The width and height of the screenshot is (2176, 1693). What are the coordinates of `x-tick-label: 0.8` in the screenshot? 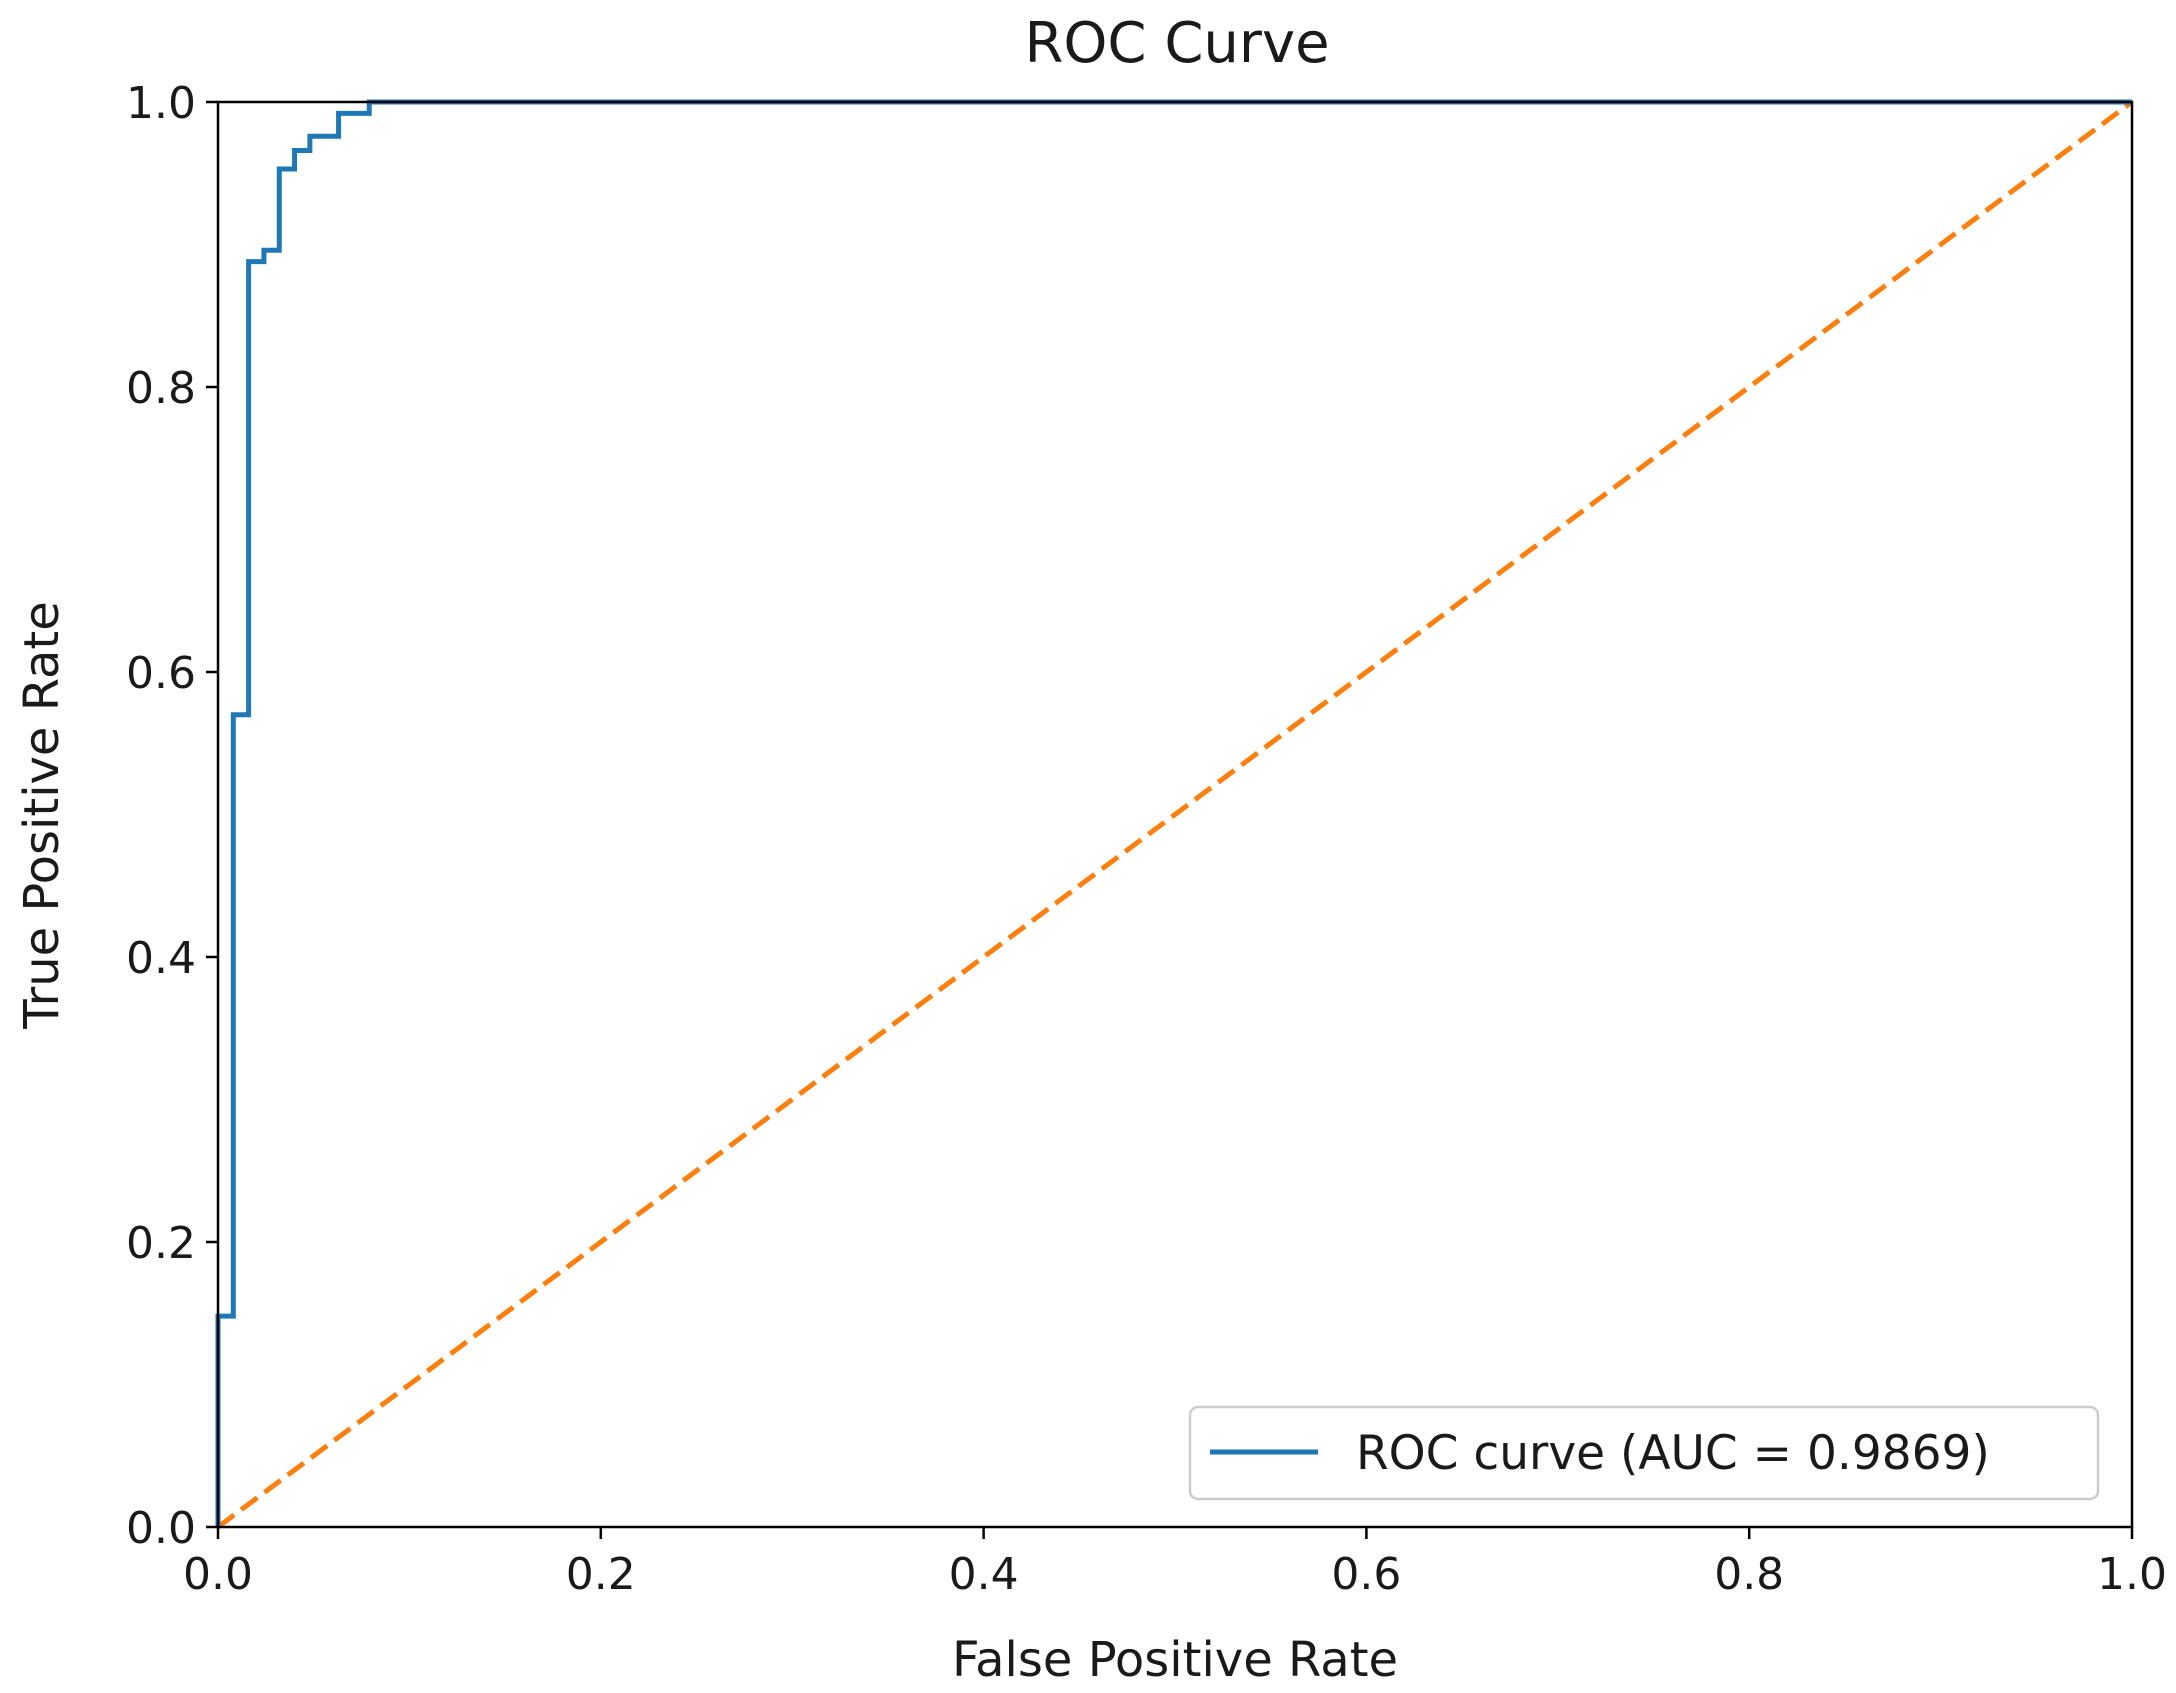 It's located at (1749, 1574).